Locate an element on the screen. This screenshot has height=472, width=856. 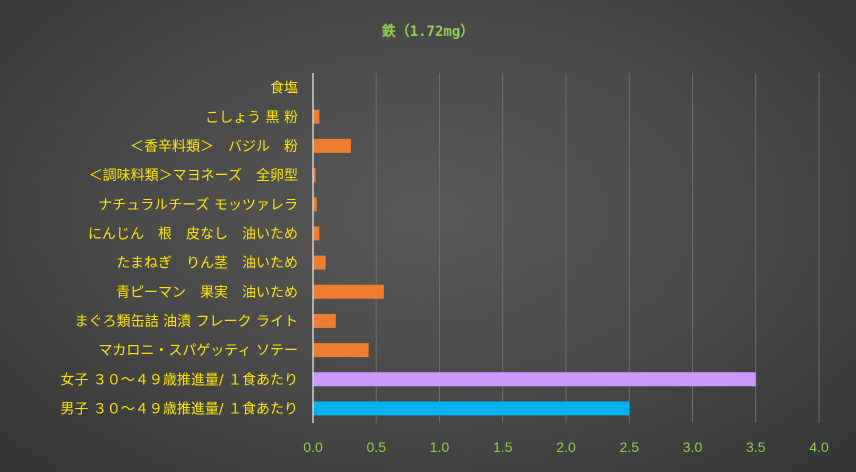
x-tick-label: 1.5 is located at coordinates (503, 447).